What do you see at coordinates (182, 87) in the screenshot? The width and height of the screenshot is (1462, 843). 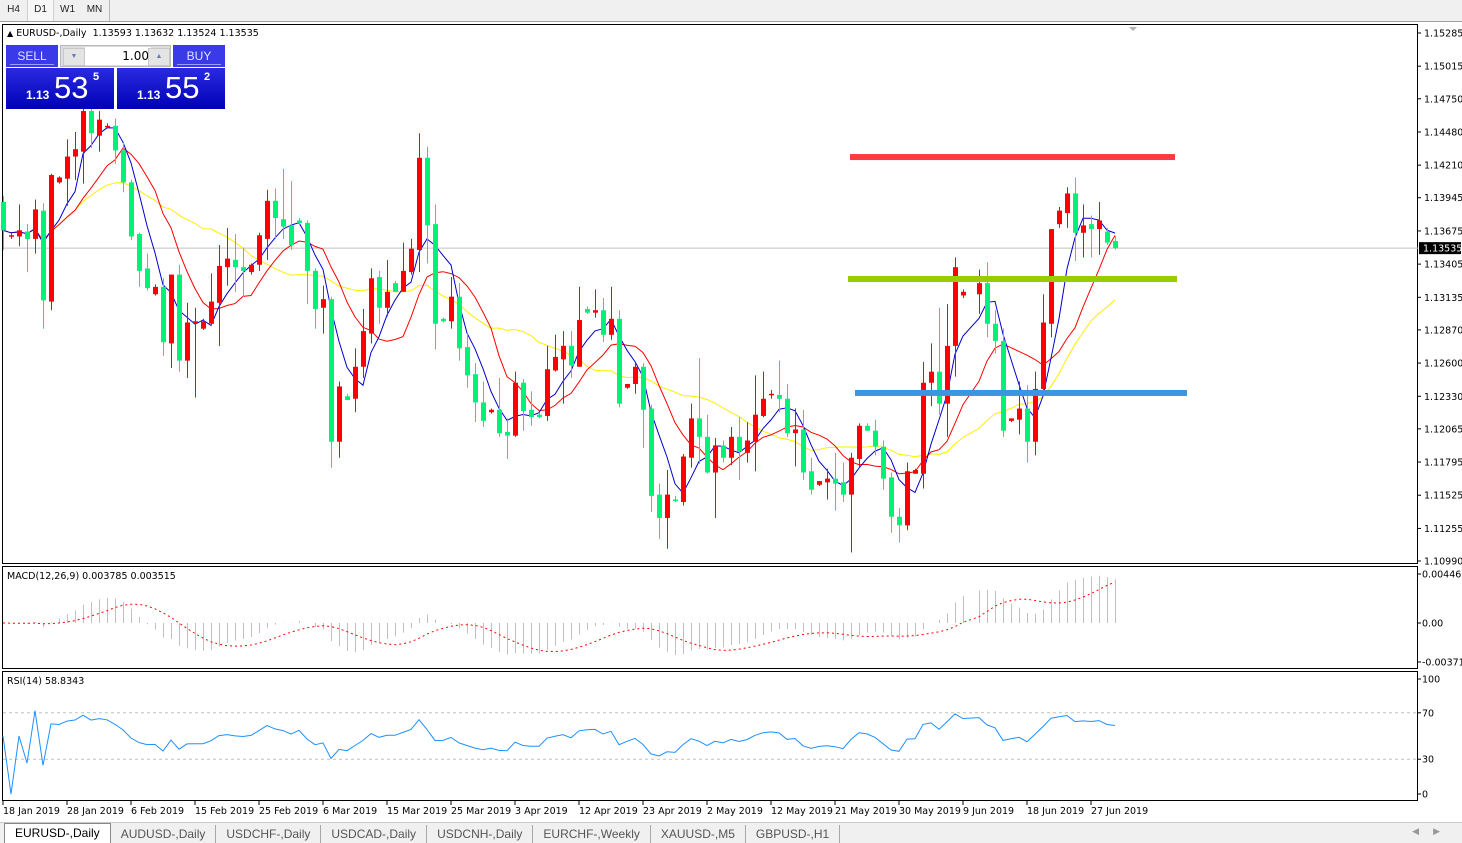 I see `buy-price-pips: 55` at bounding box center [182, 87].